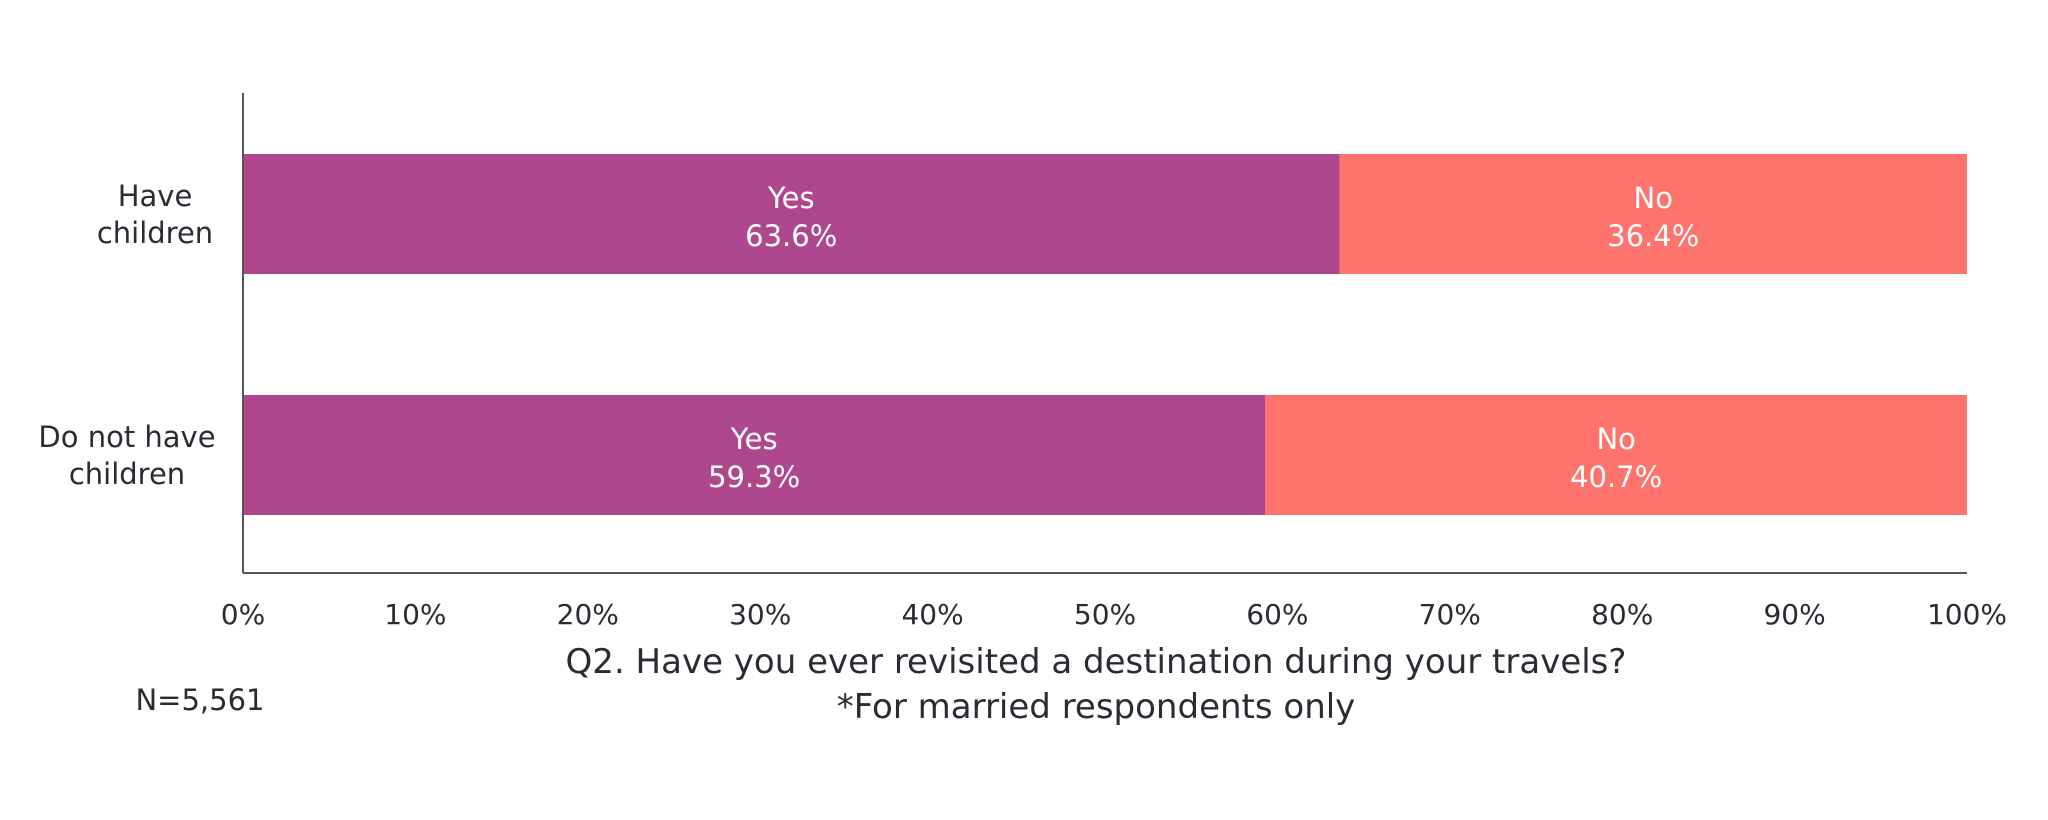 This screenshot has width=2048, height=820. I want to click on x-tick-label: 20%, so click(588, 614).